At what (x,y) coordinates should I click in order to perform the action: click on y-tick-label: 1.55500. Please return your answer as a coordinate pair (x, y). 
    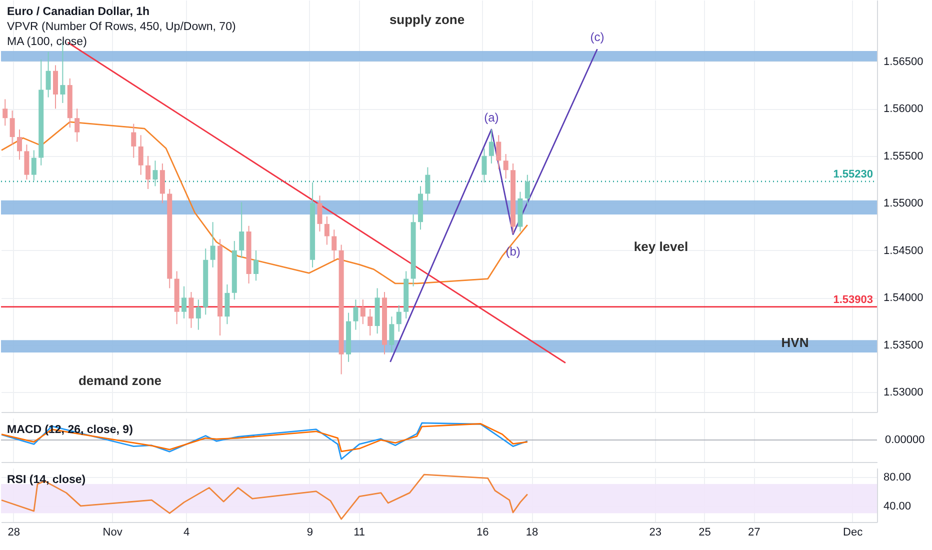
    Looking at the image, I should click on (904, 156).